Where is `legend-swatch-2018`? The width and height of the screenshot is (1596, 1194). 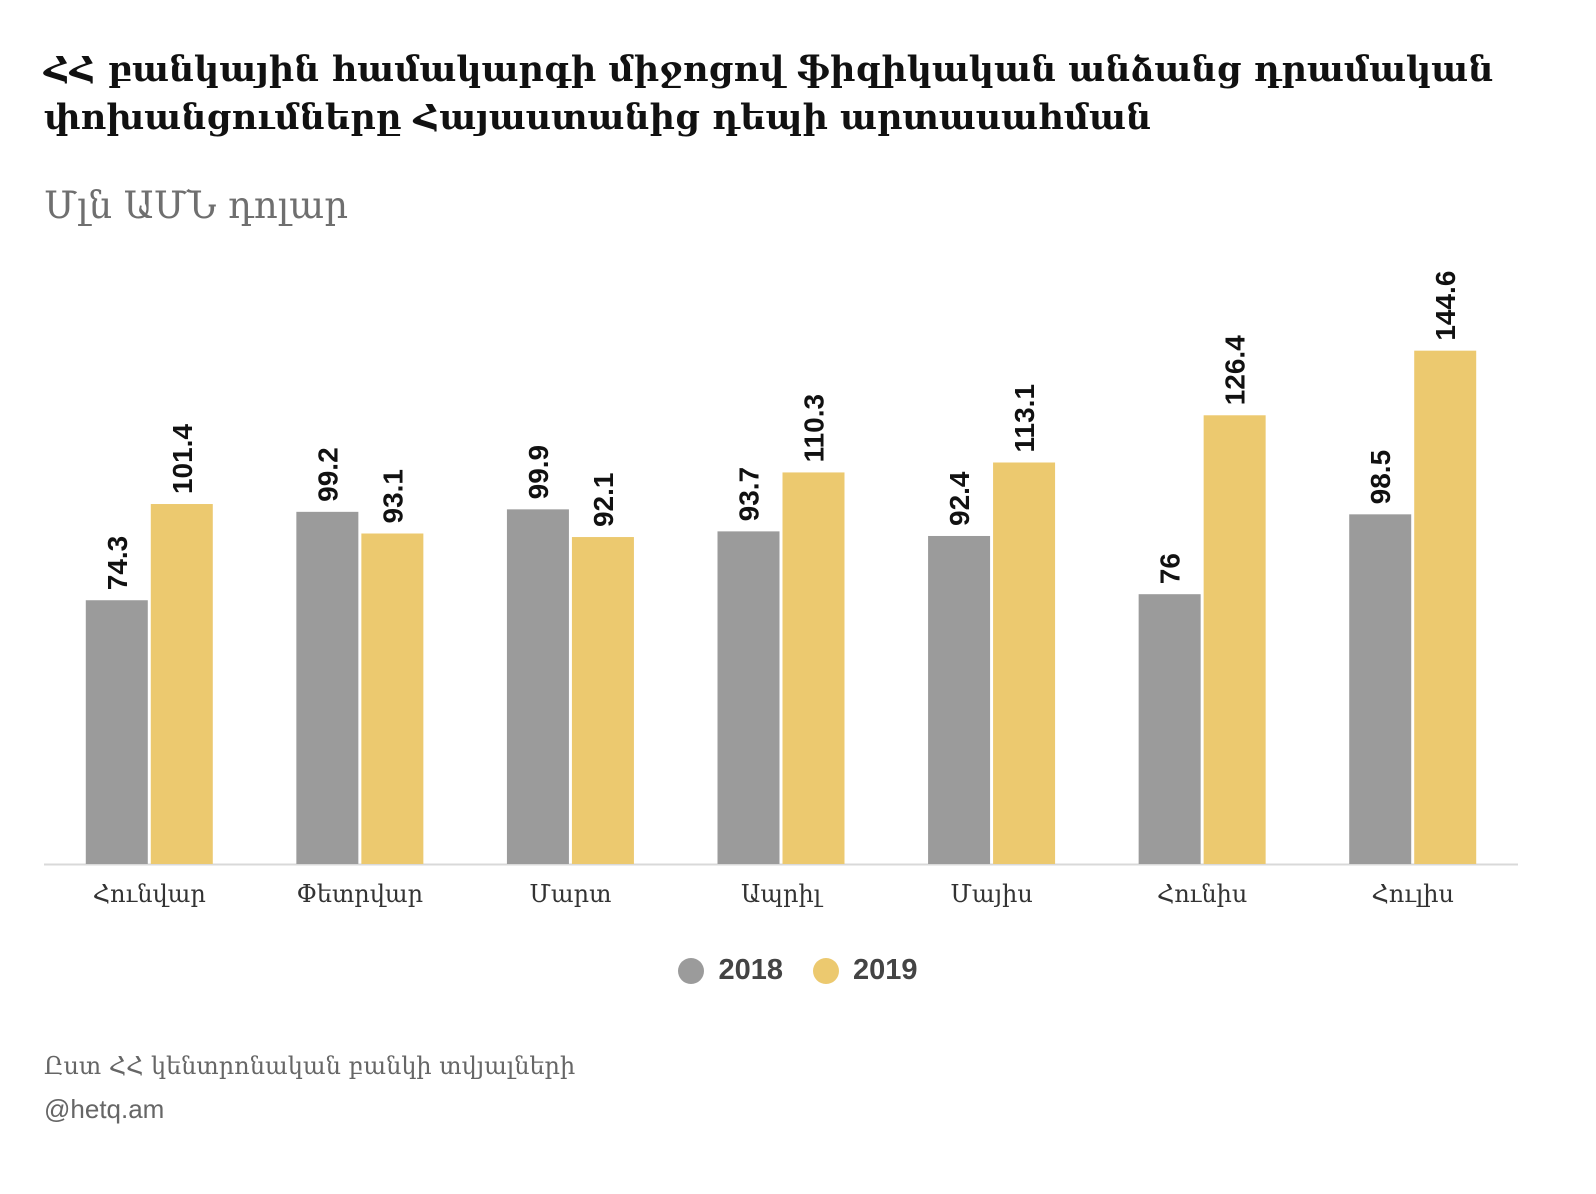
legend-swatch-2018 is located at coordinates (691, 970).